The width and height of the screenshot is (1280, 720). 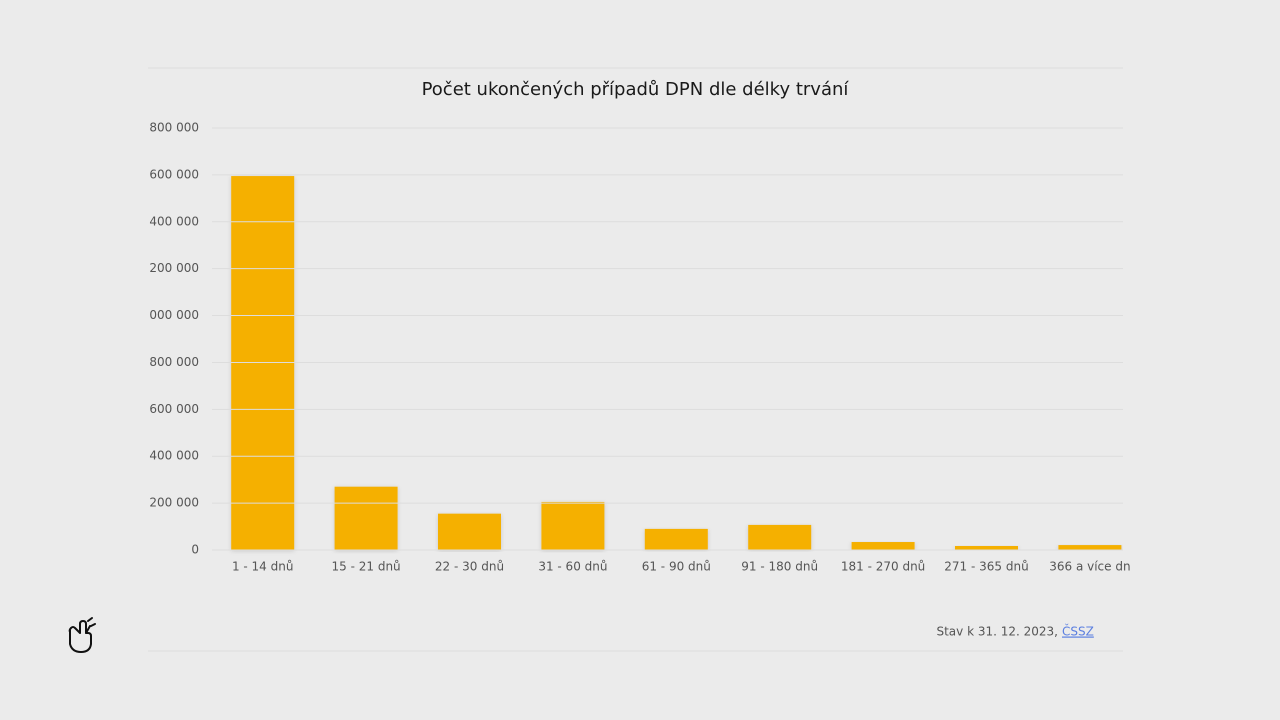 What do you see at coordinates (997, 632) in the screenshot?
I see `source-note: Stav k 31. 12. 2023,` at bounding box center [997, 632].